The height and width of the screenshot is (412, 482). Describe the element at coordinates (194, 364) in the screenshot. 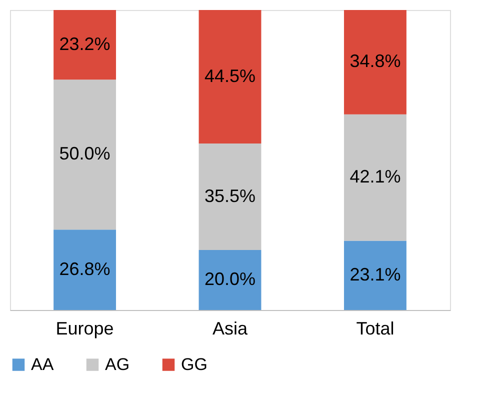

I see `legend-label: GG` at that location.